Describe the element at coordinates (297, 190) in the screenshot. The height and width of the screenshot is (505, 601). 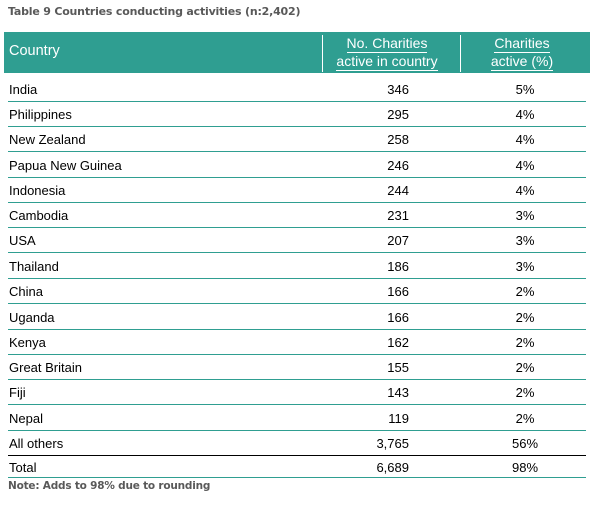
I see `table-row: Indonesia 244 4%` at that location.